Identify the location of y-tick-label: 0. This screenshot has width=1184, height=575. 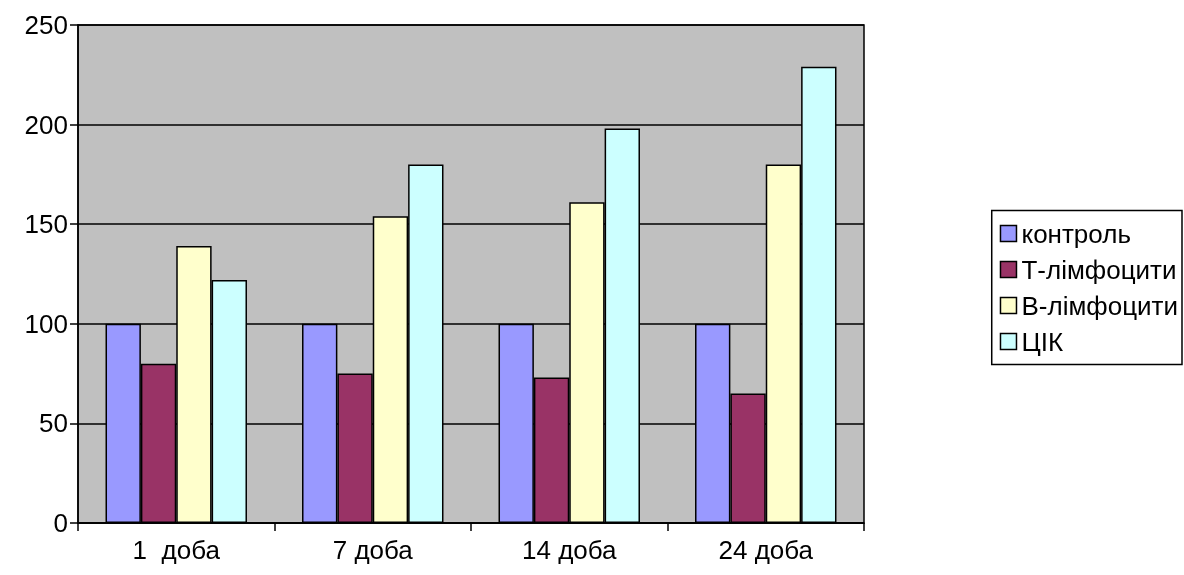
(60, 523).